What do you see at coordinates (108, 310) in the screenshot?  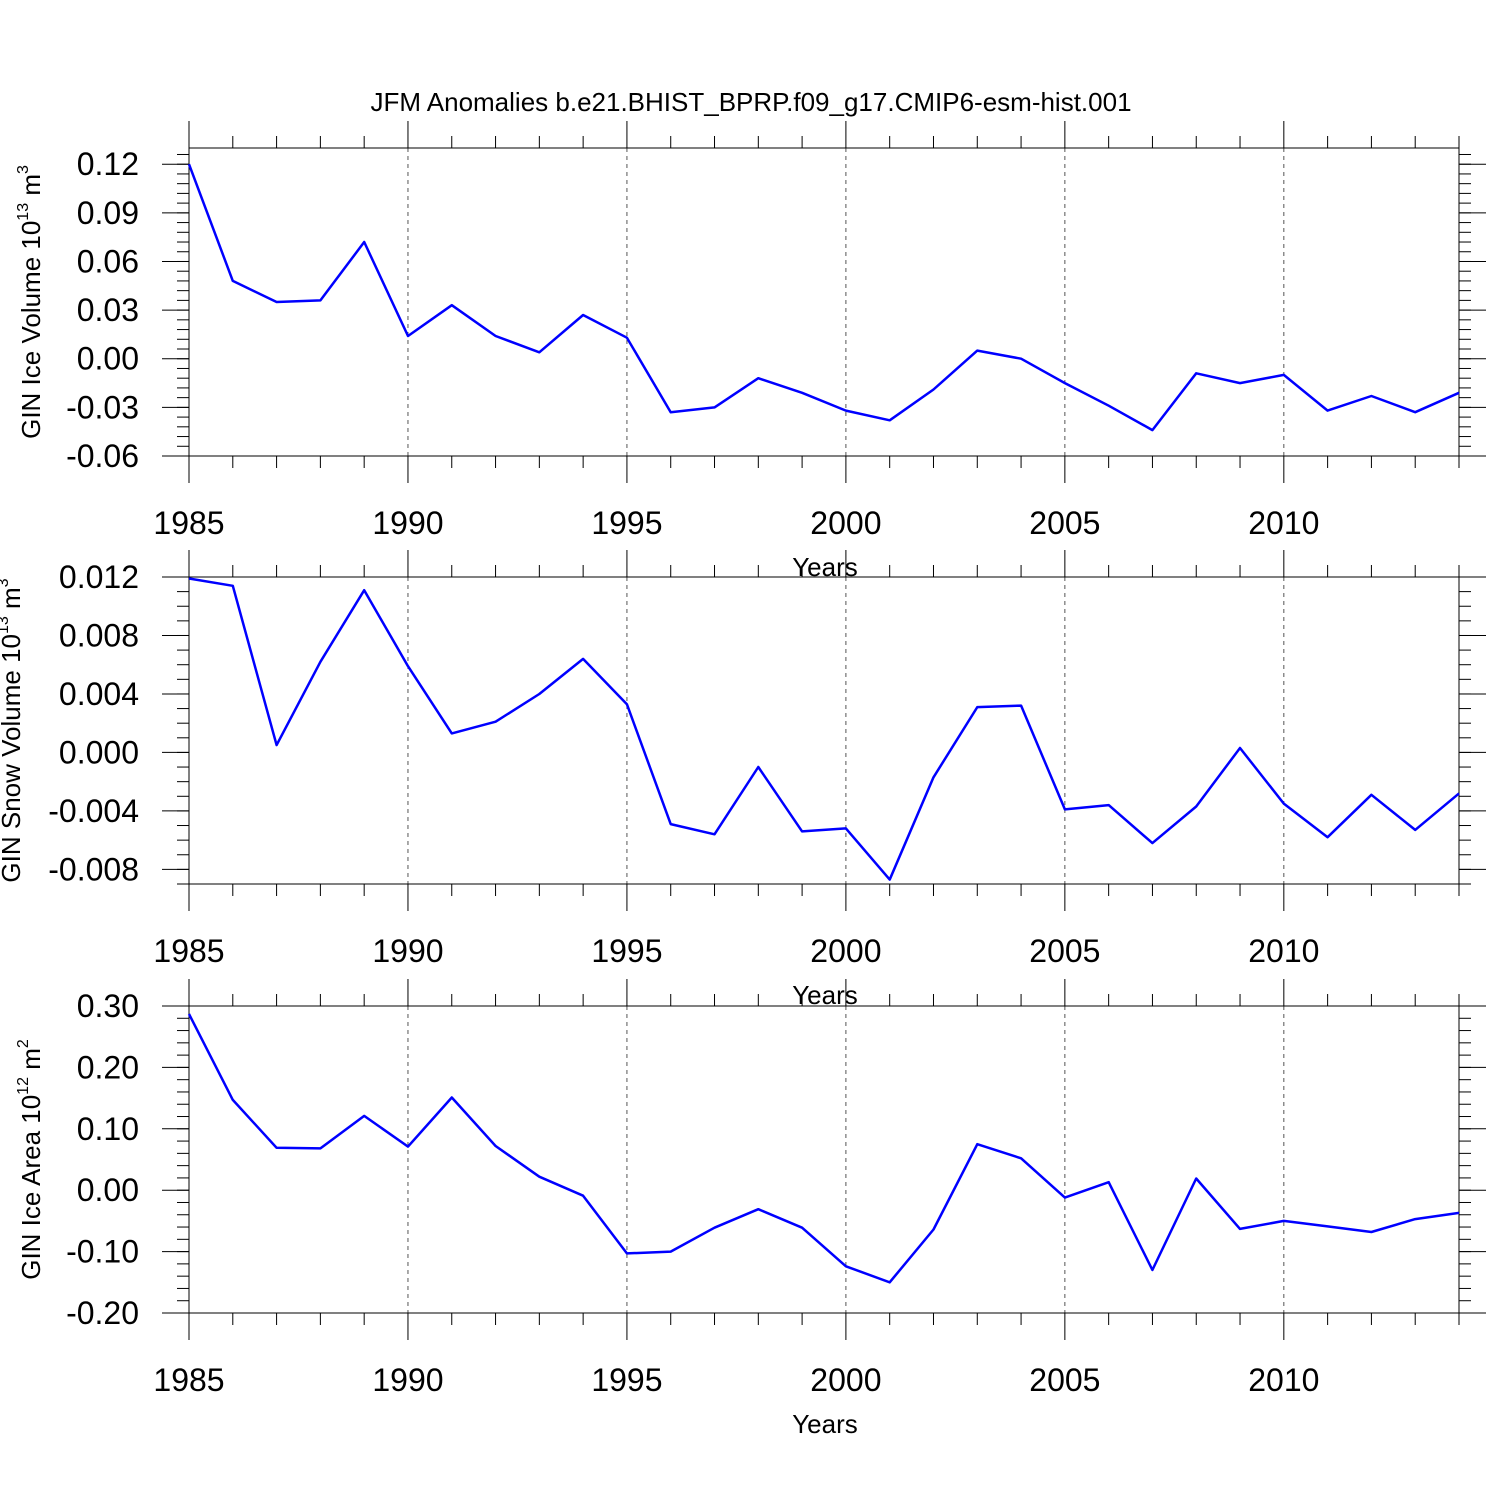 I see `y-tick-label: 0.03` at bounding box center [108, 310].